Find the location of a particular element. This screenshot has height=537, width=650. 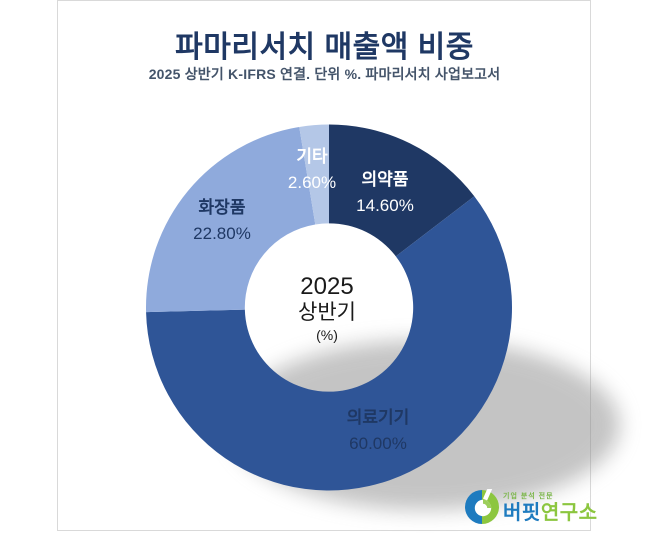

slice-category-name: 의약품 is located at coordinates (385, 179).